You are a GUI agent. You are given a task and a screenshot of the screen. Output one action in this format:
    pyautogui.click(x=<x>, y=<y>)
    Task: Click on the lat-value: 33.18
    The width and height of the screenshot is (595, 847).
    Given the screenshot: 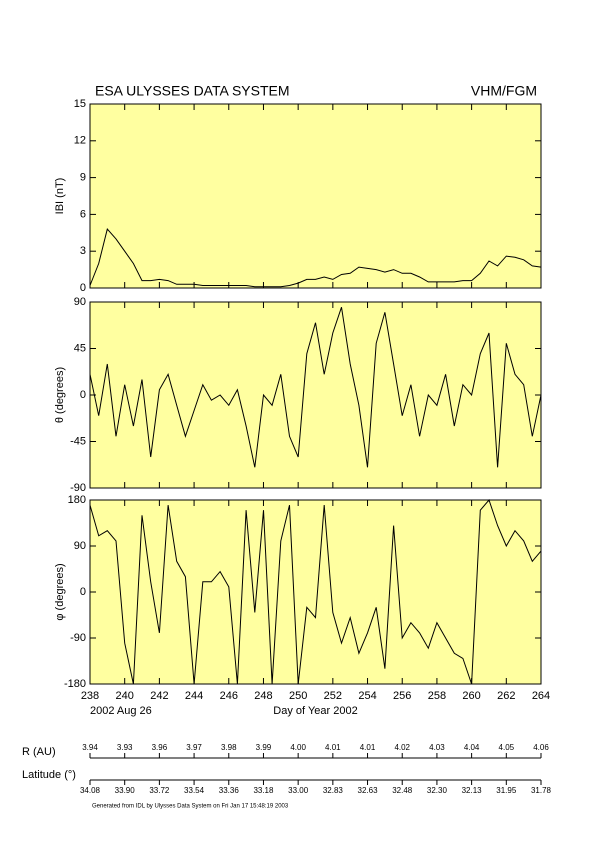 What is the action you would take?
    pyautogui.click(x=263, y=790)
    